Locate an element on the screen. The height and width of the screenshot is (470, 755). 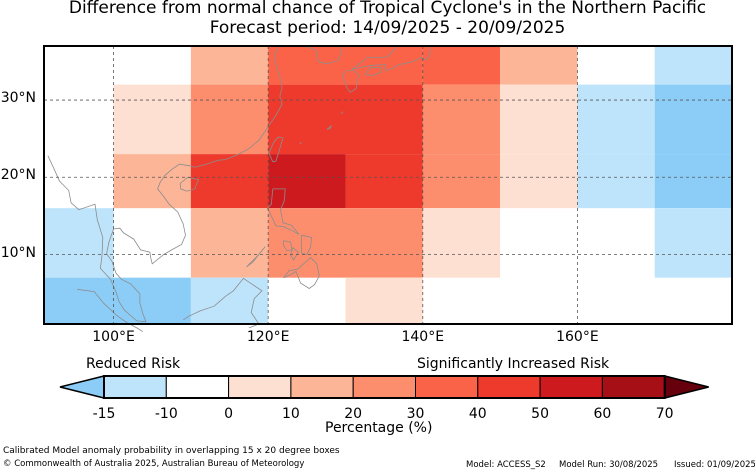
lat-tick-label: 20°N is located at coordinates (18, 175).